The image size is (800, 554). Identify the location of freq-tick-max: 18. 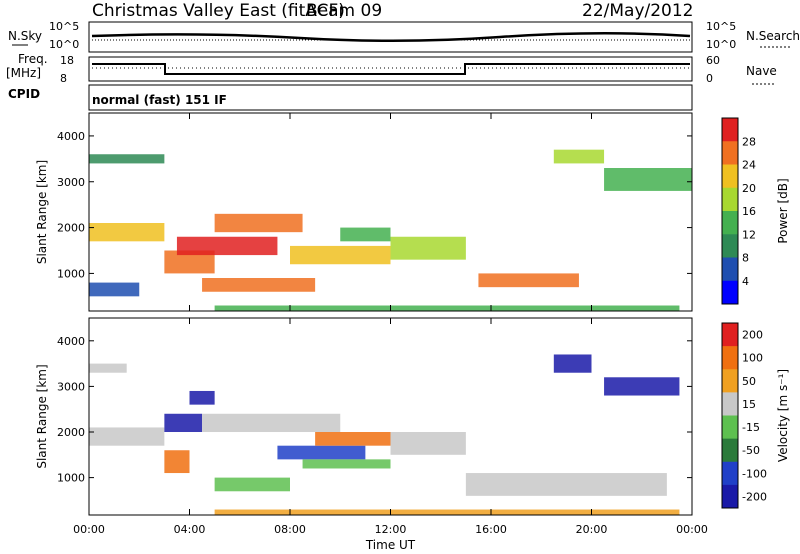
(67, 60).